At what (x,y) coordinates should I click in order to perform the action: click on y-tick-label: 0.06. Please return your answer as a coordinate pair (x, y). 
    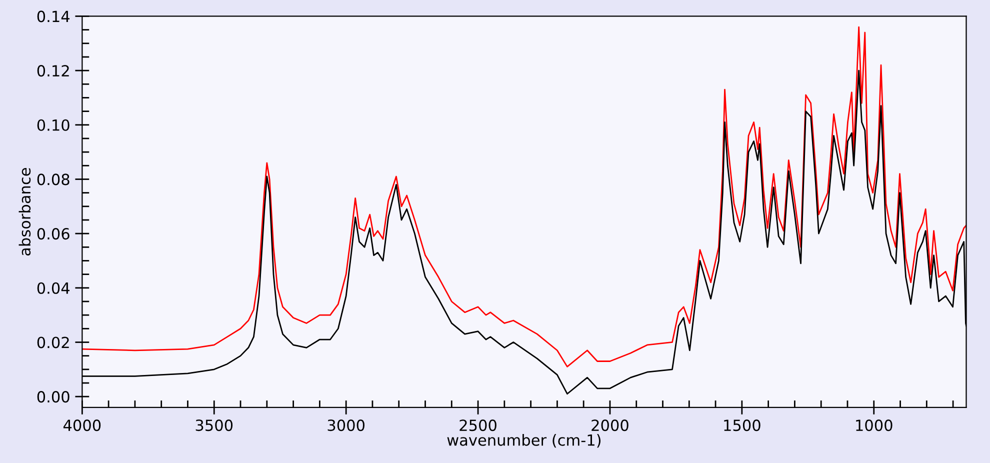
    Looking at the image, I should click on (53, 234).